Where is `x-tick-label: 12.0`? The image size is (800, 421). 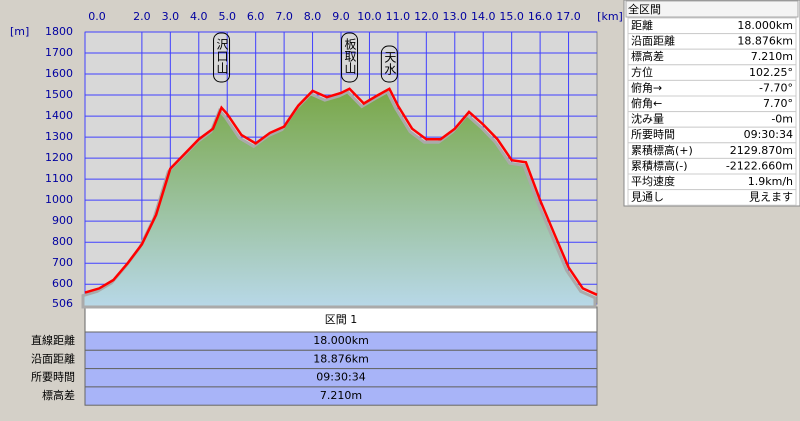
x-tick-label: 12.0 is located at coordinates (426, 16).